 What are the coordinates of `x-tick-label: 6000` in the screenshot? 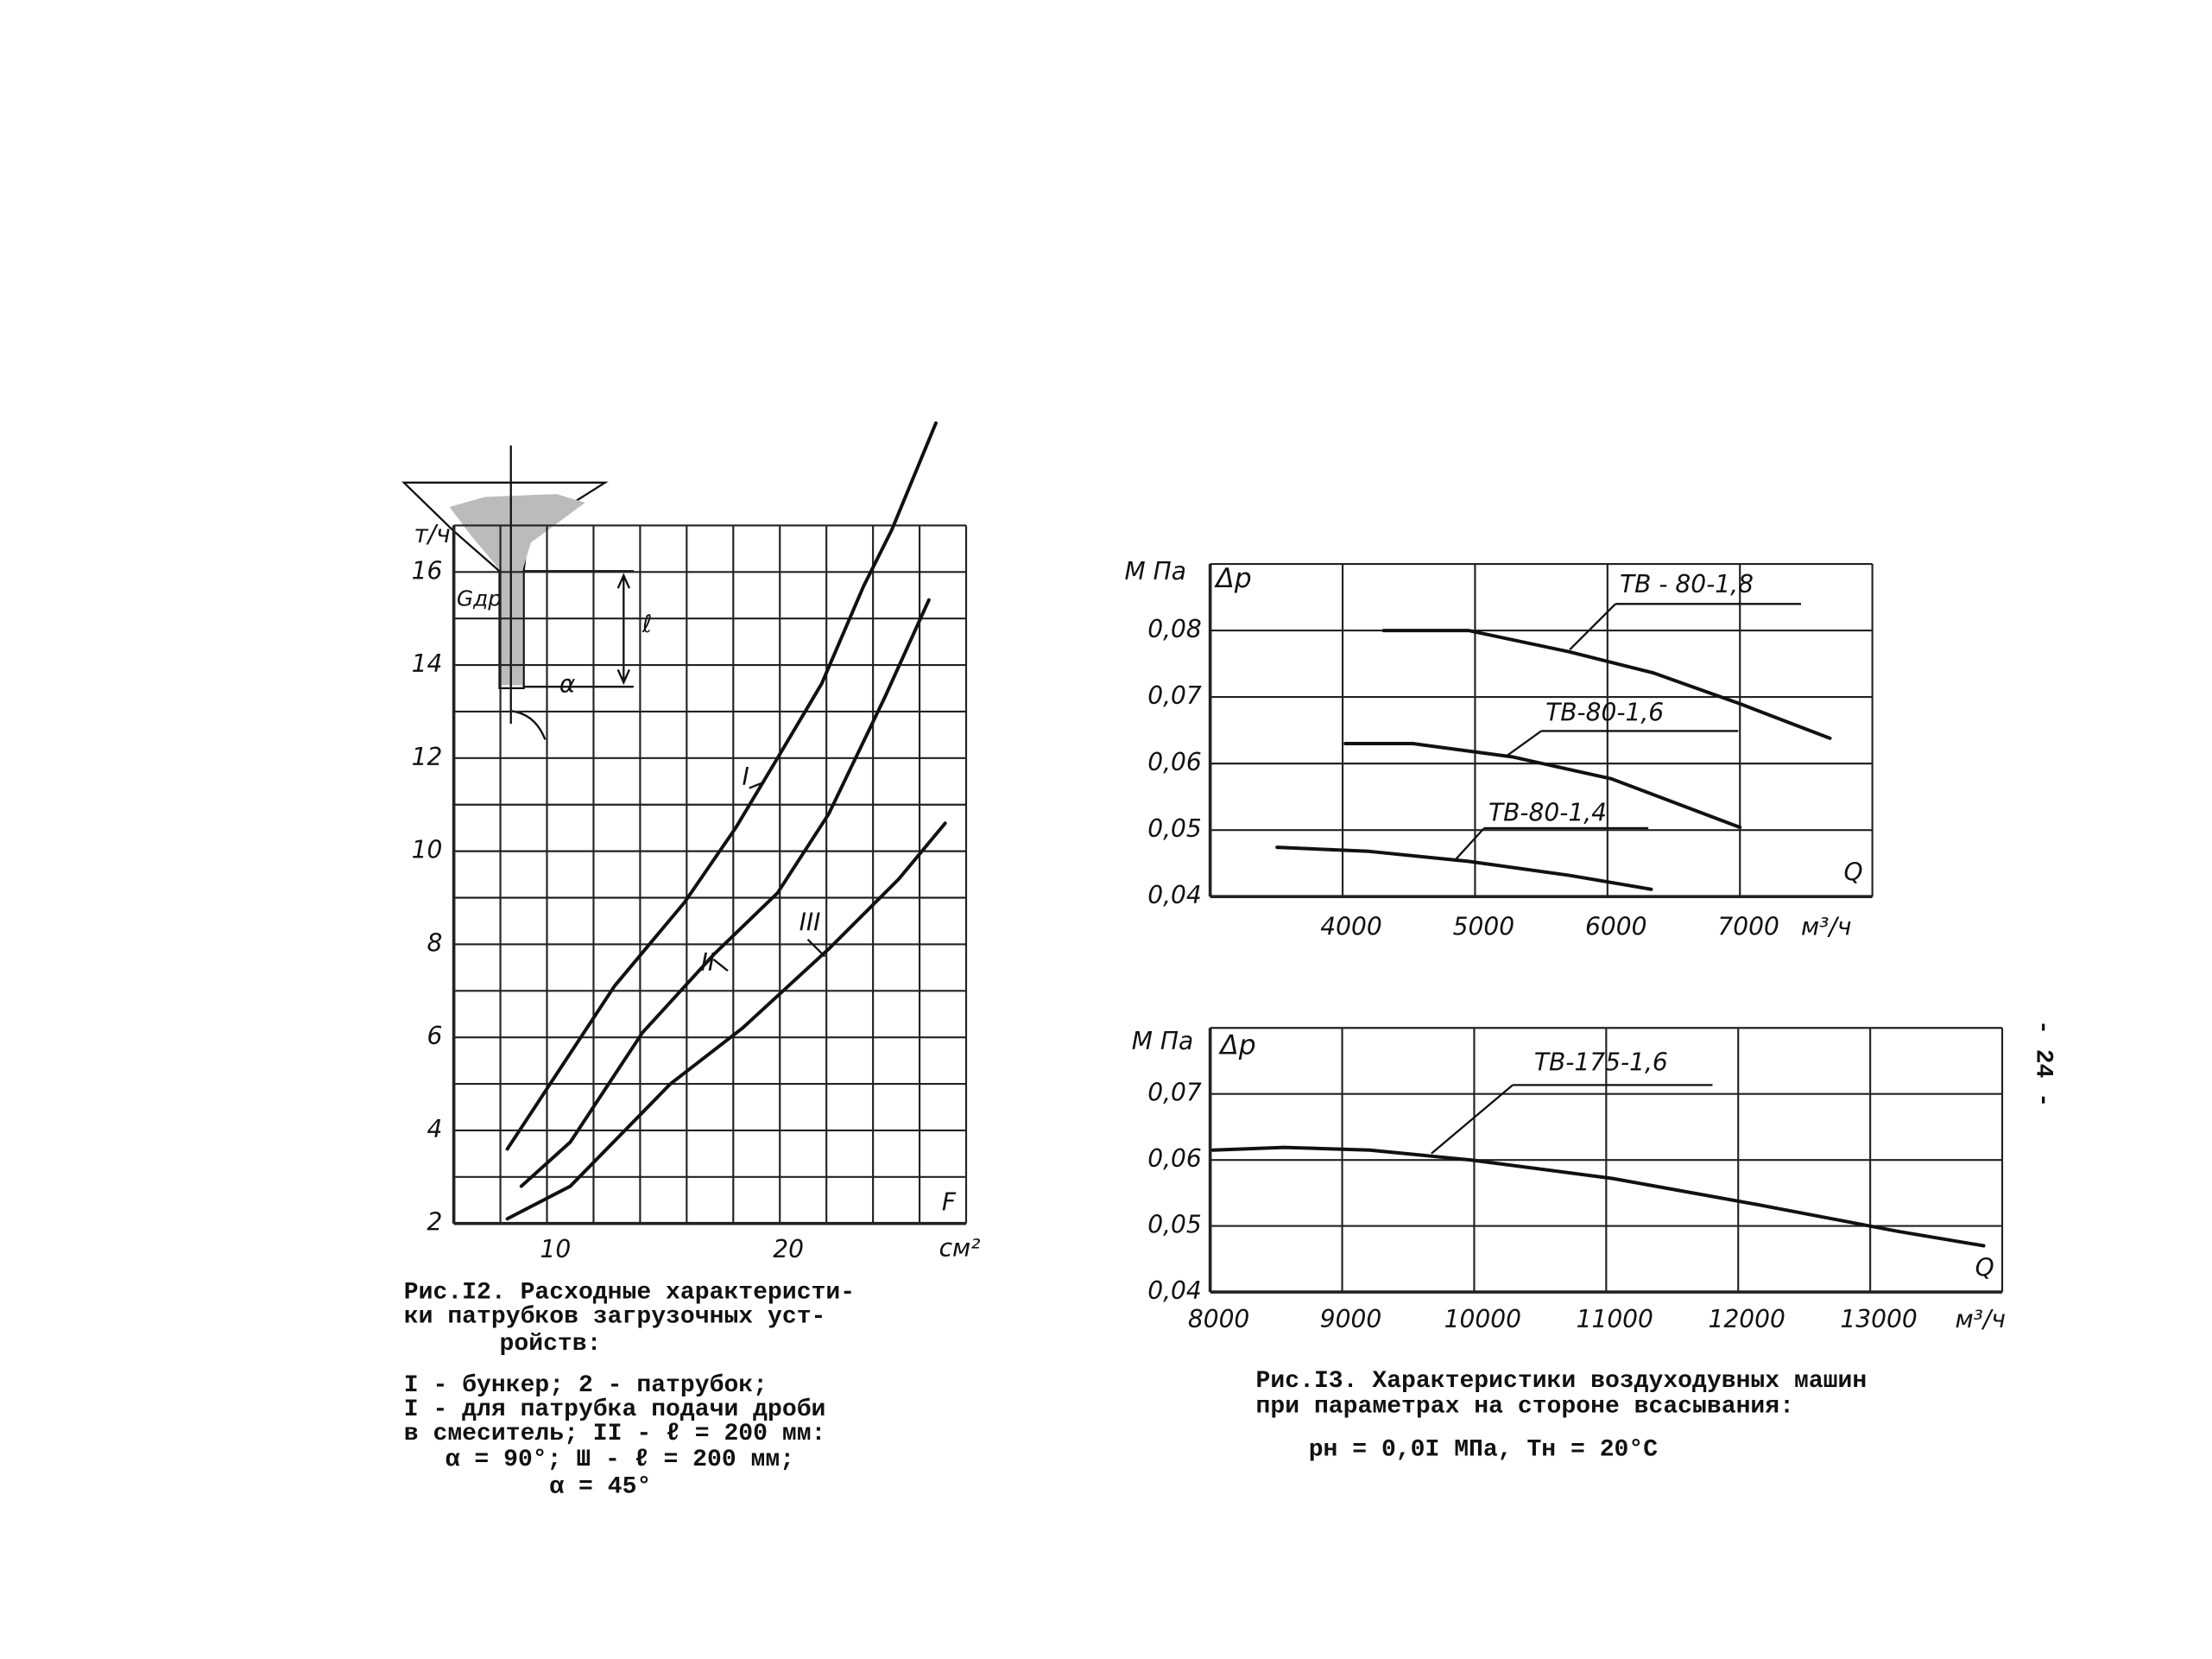 It's located at (1615, 927).